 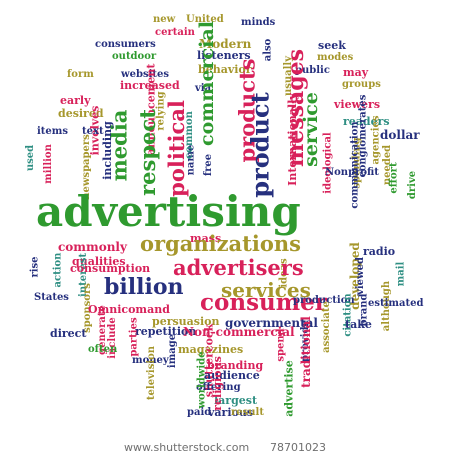 What do you see at coordinates (292, 139) in the screenshot?
I see `cloud-word-internationally: Internationally` at bounding box center [292, 139].